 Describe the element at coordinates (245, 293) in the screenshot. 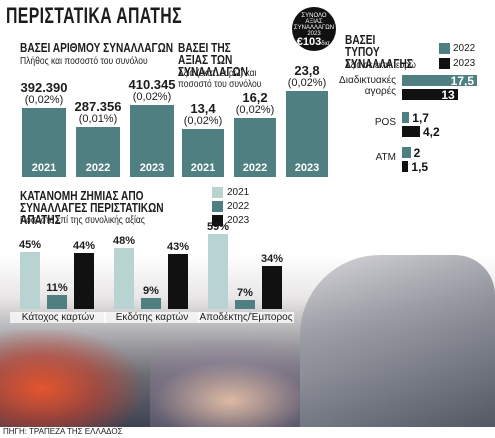

I see `chart4-value-label: 7%` at that location.